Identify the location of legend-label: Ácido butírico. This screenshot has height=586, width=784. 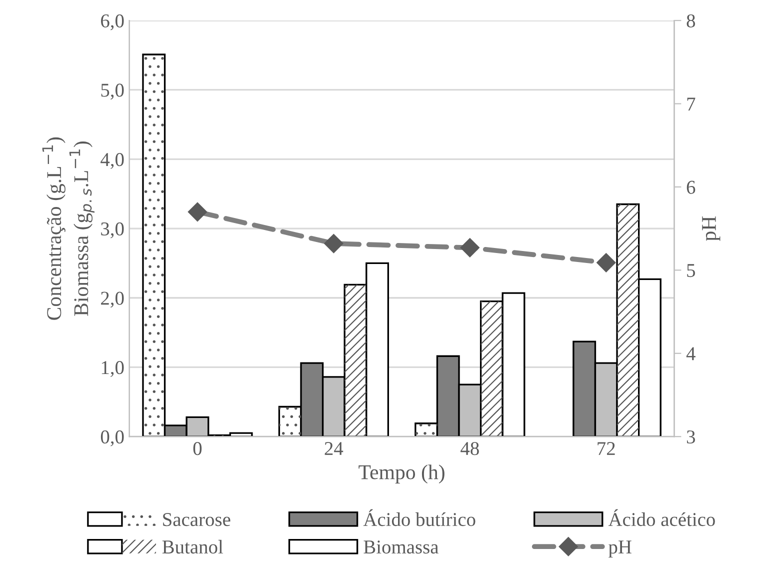
(419, 517).